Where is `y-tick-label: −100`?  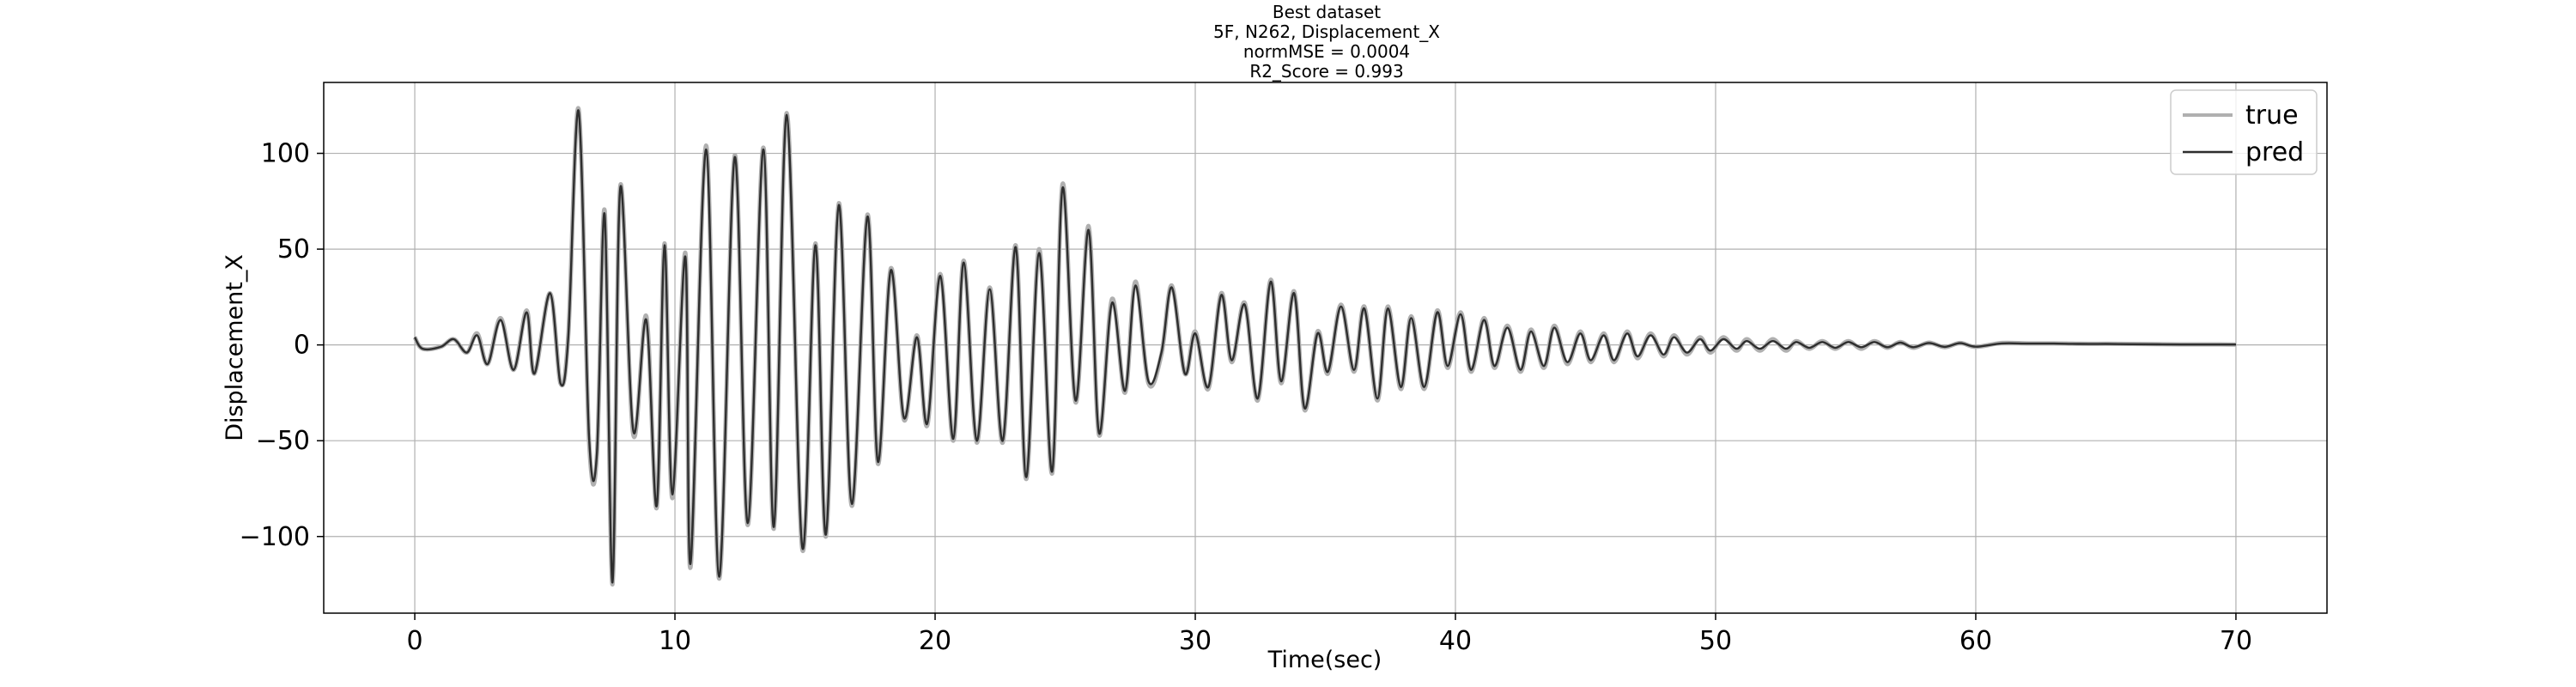 y-tick-label: −100 is located at coordinates (275, 537).